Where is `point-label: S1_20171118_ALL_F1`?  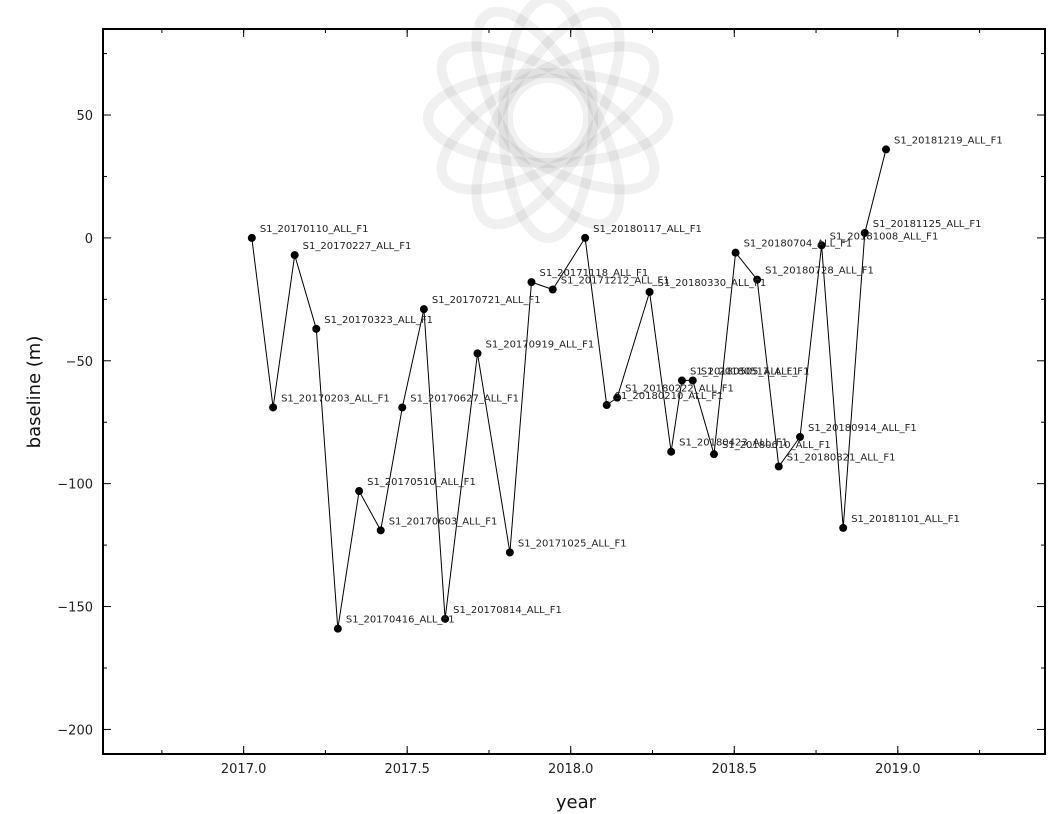
point-label: S1_20171118_ALL_F1 is located at coordinates (593, 273).